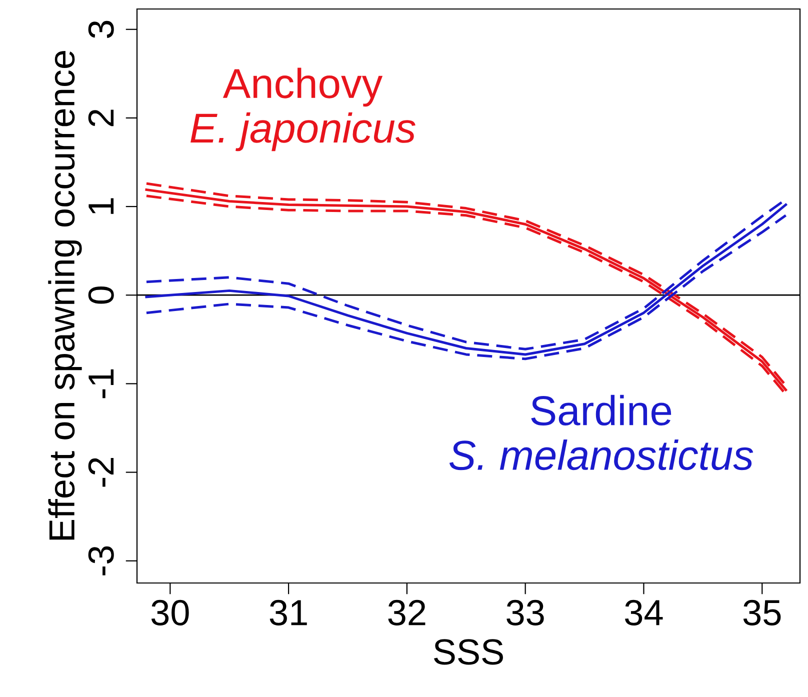 This screenshot has width=808, height=697. What do you see at coordinates (170, 613) in the screenshot?
I see `x-tick-label: 30` at bounding box center [170, 613].